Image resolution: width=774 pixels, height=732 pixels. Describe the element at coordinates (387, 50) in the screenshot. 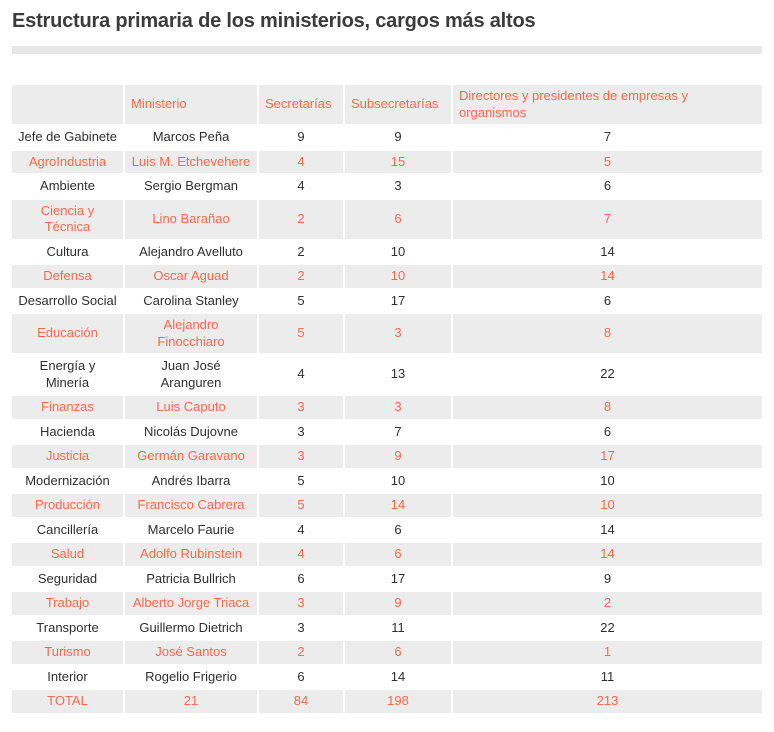

I see `title-divider` at that location.